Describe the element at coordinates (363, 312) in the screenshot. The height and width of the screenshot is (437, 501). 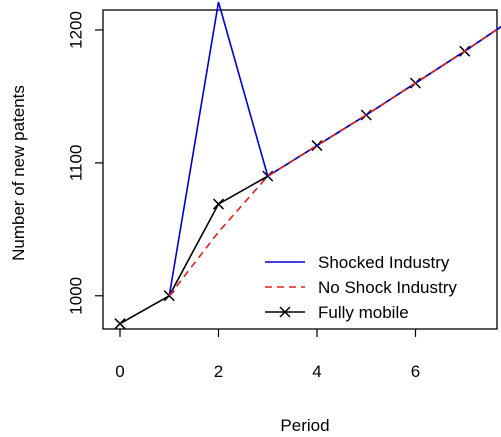
I see `legend-label: Fully mobile` at that location.